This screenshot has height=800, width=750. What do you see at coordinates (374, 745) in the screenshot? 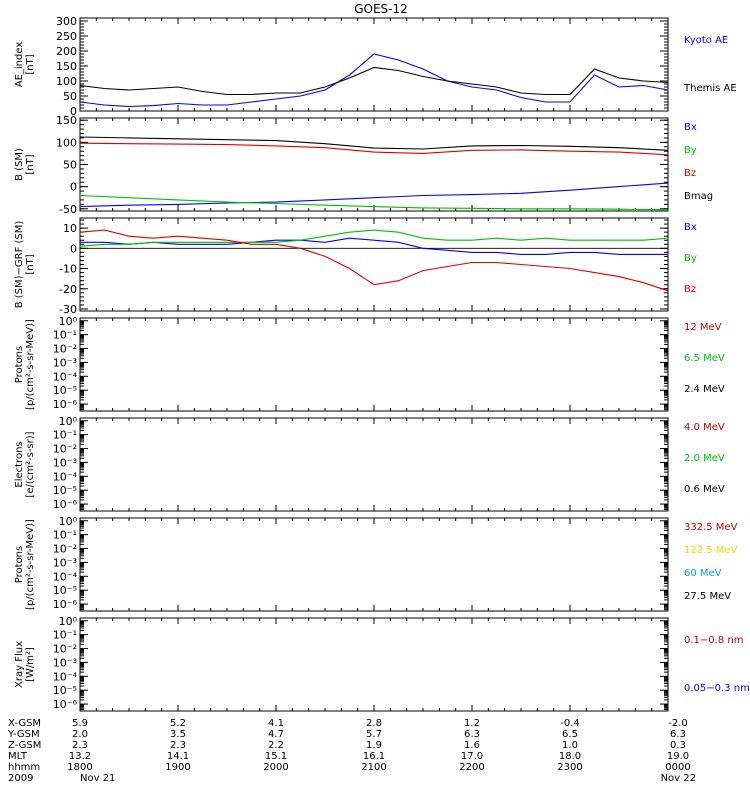
I see `footer-cell: 1.9` at bounding box center [374, 745].